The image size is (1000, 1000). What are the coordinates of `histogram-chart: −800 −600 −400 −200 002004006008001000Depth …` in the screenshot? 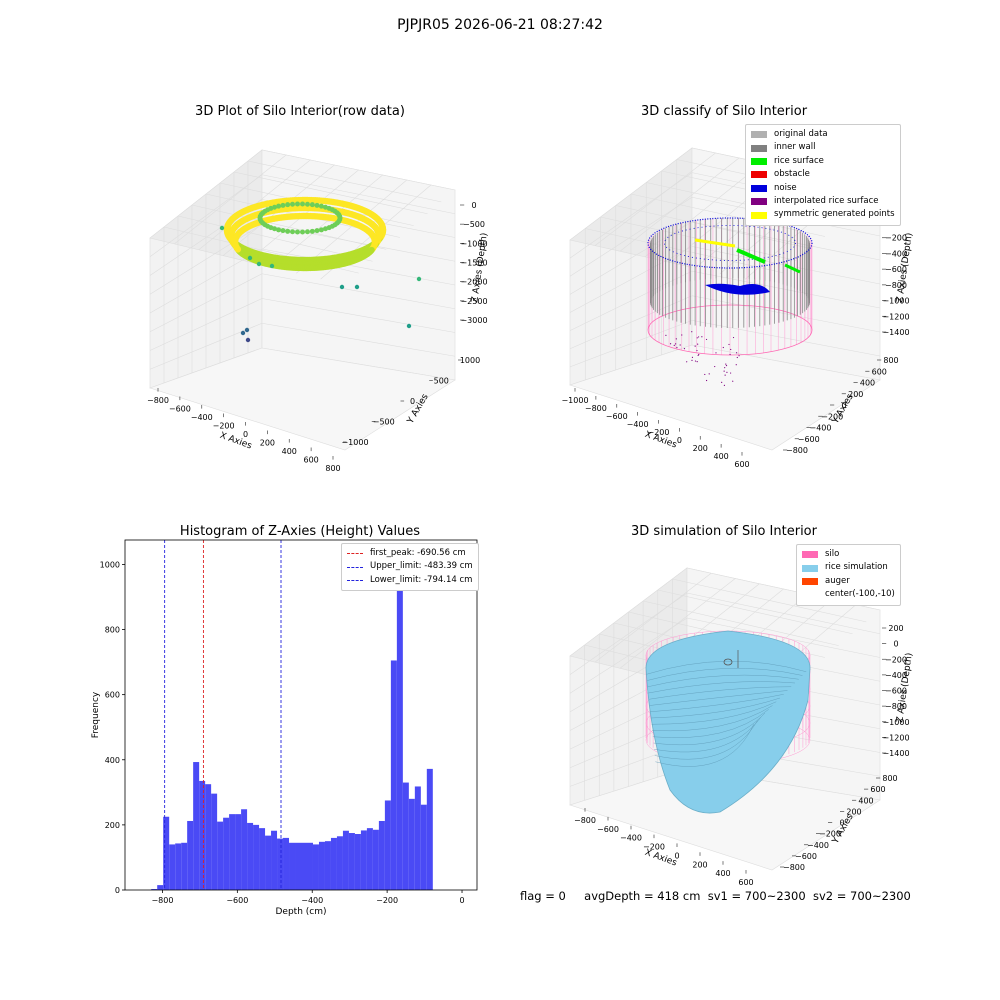 It's located at (284, 728).